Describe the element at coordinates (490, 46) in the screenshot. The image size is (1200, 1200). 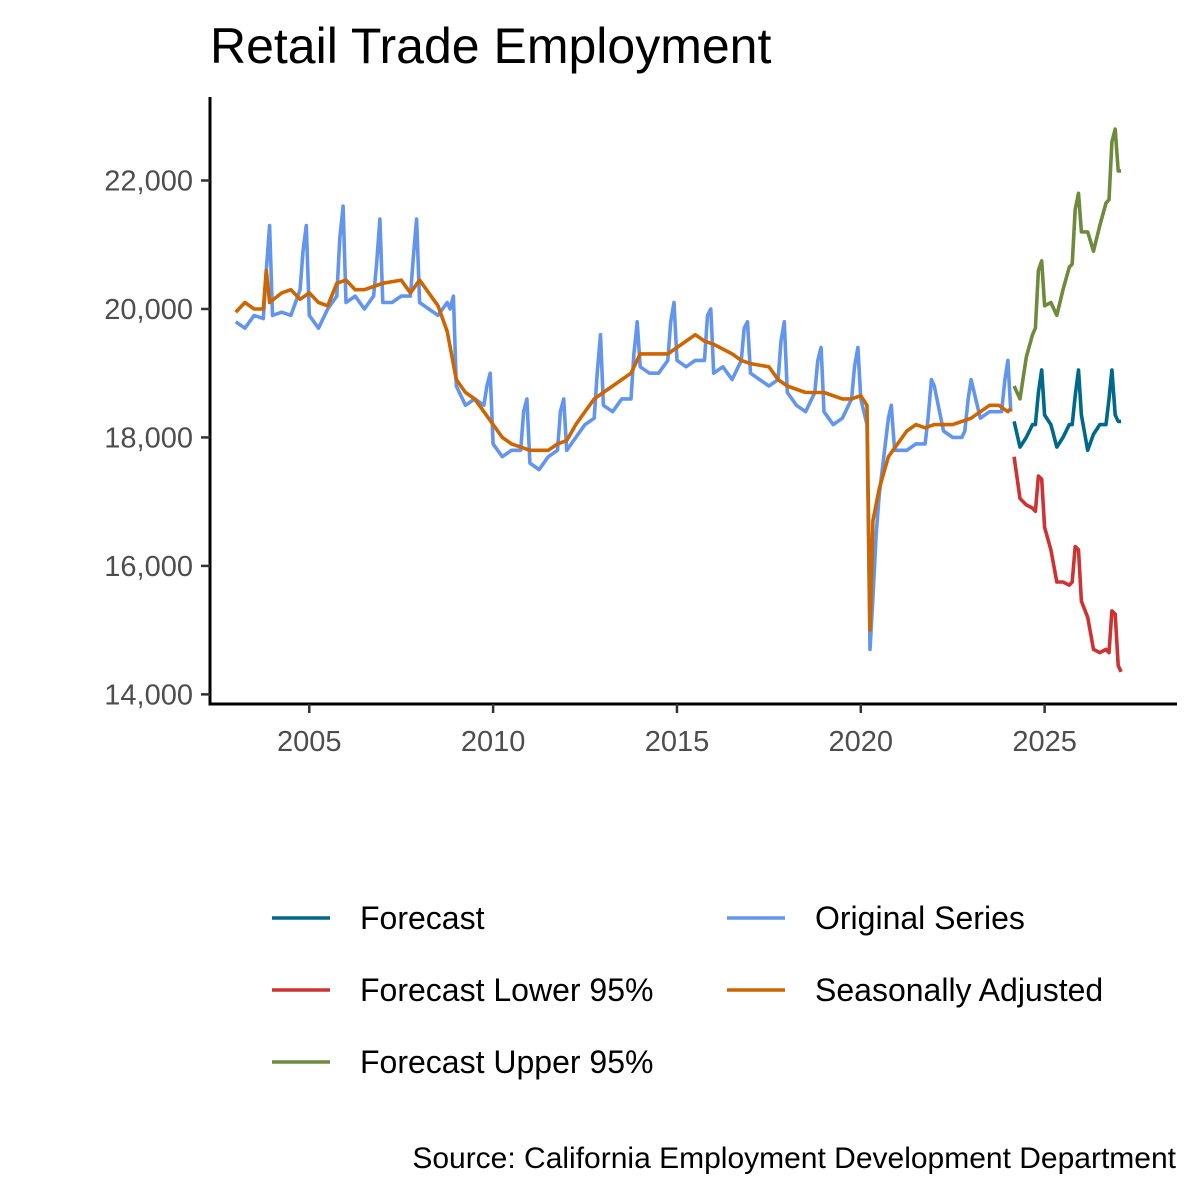
I see `chart-title: Retail Trade Employment` at that location.